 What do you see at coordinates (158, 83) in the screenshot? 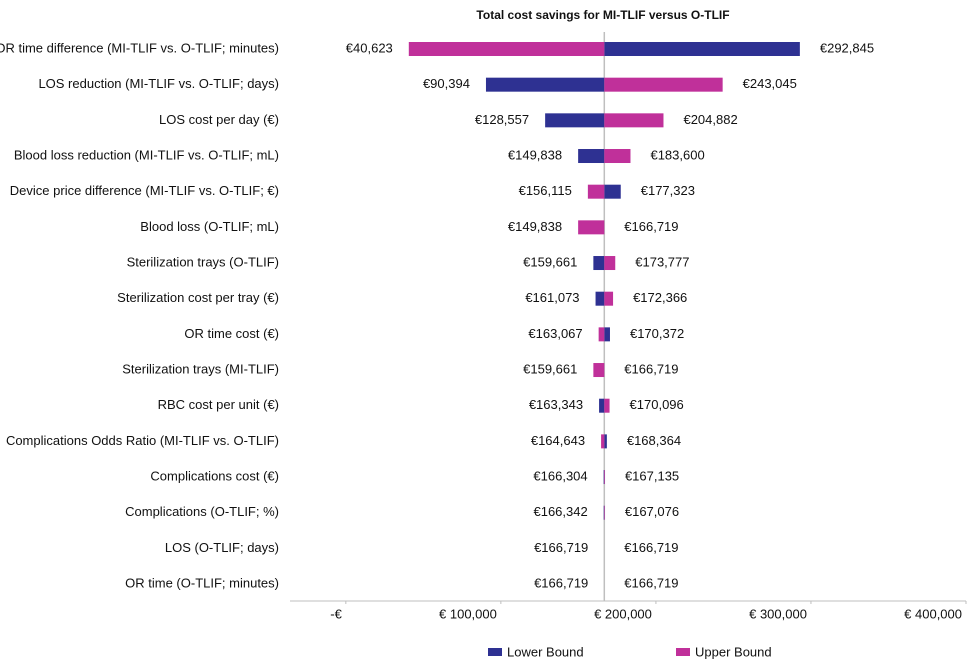
I see `category-label: LOS reduction (MI-TLIF vs. O-TLIF; days)` at bounding box center [158, 83].